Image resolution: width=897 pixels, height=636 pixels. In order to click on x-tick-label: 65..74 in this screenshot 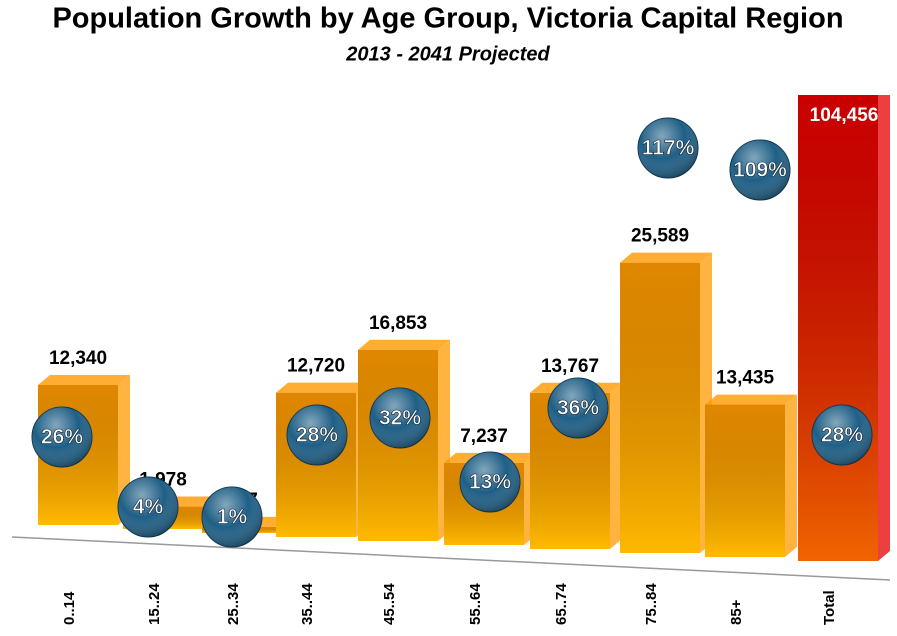, I will do `click(561, 604)`.